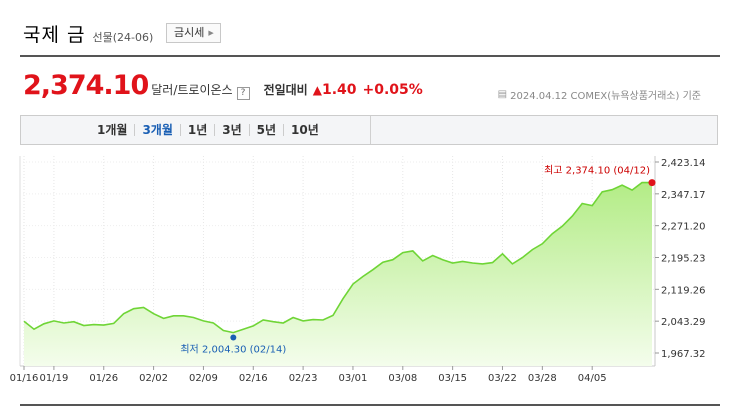 This screenshot has width=735, height=418. I want to click on change-label: 전일대비, so click(285, 90).